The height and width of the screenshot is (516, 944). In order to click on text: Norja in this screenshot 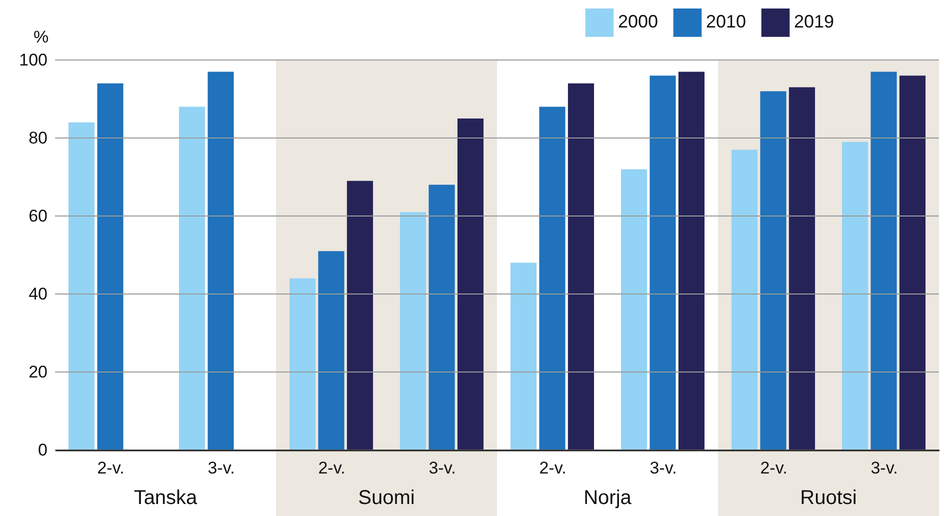, I will do `click(608, 498)`.